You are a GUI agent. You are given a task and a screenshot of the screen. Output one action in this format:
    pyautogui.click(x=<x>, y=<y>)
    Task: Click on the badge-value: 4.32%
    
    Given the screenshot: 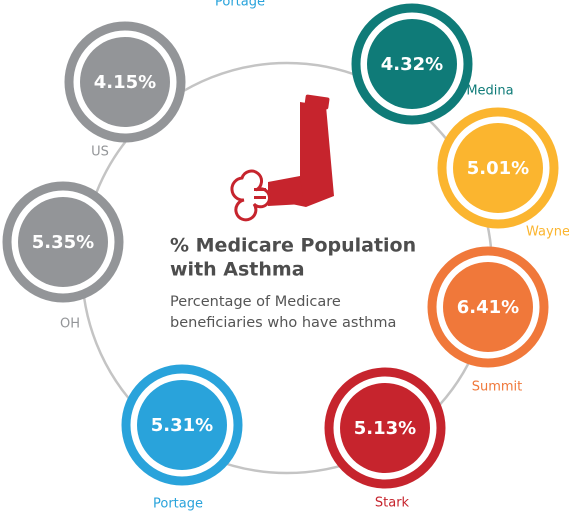 What is the action you would take?
    pyautogui.click(x=412, y=64)
    